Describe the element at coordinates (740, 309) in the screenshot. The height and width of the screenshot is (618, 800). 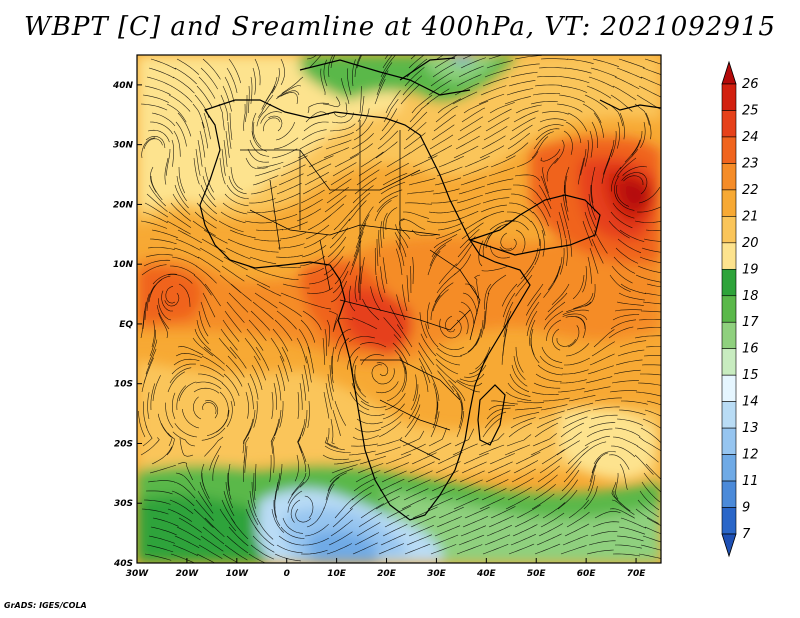
I see `colorbar: 26 25 24 23 22 21 20 19 18 17 16 15 14 13 12 11 9 7` at that location.